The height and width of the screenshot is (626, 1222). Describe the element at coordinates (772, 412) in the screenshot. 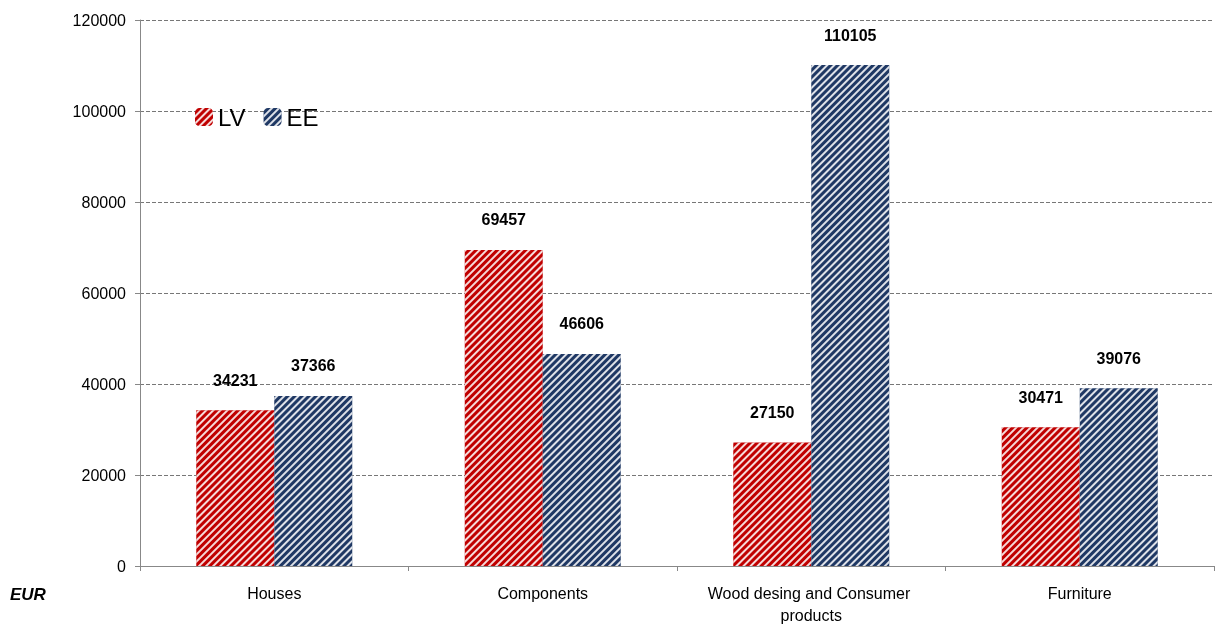

I see `data-label: 27150` at that location.